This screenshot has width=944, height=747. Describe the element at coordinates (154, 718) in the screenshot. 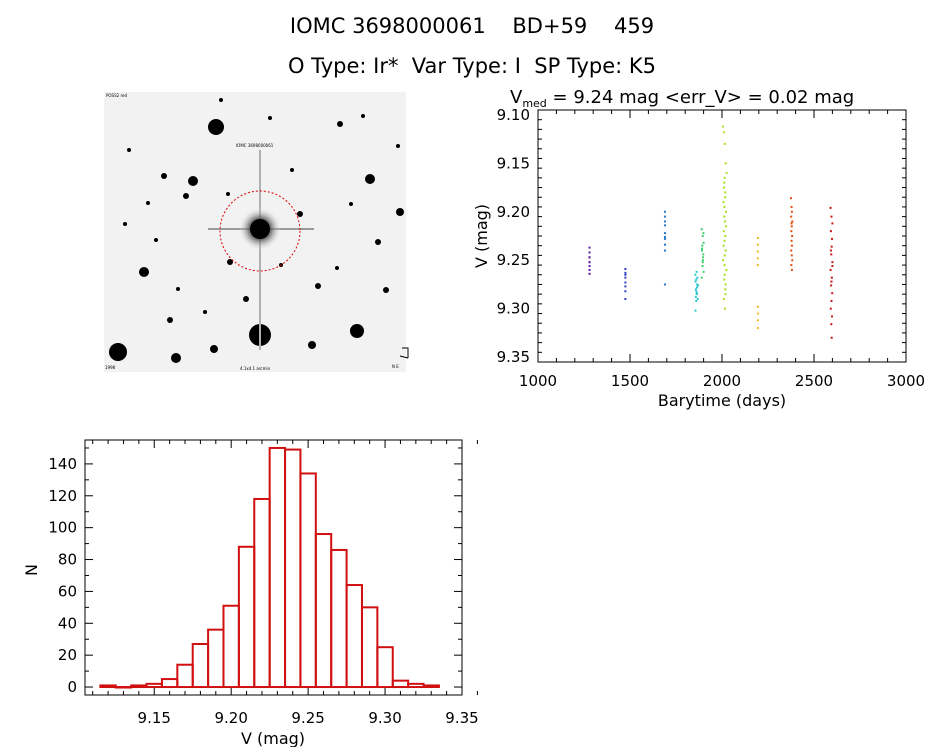

I see `x-tick-label: 9.15` at that location.